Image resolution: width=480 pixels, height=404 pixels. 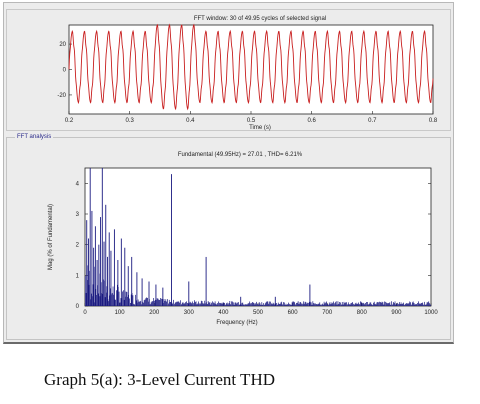 What do you see at coordinates (78, 307) in the screenshot?
I see `spectrum-y-tick-label: 0` at bounding box center [78, 307].